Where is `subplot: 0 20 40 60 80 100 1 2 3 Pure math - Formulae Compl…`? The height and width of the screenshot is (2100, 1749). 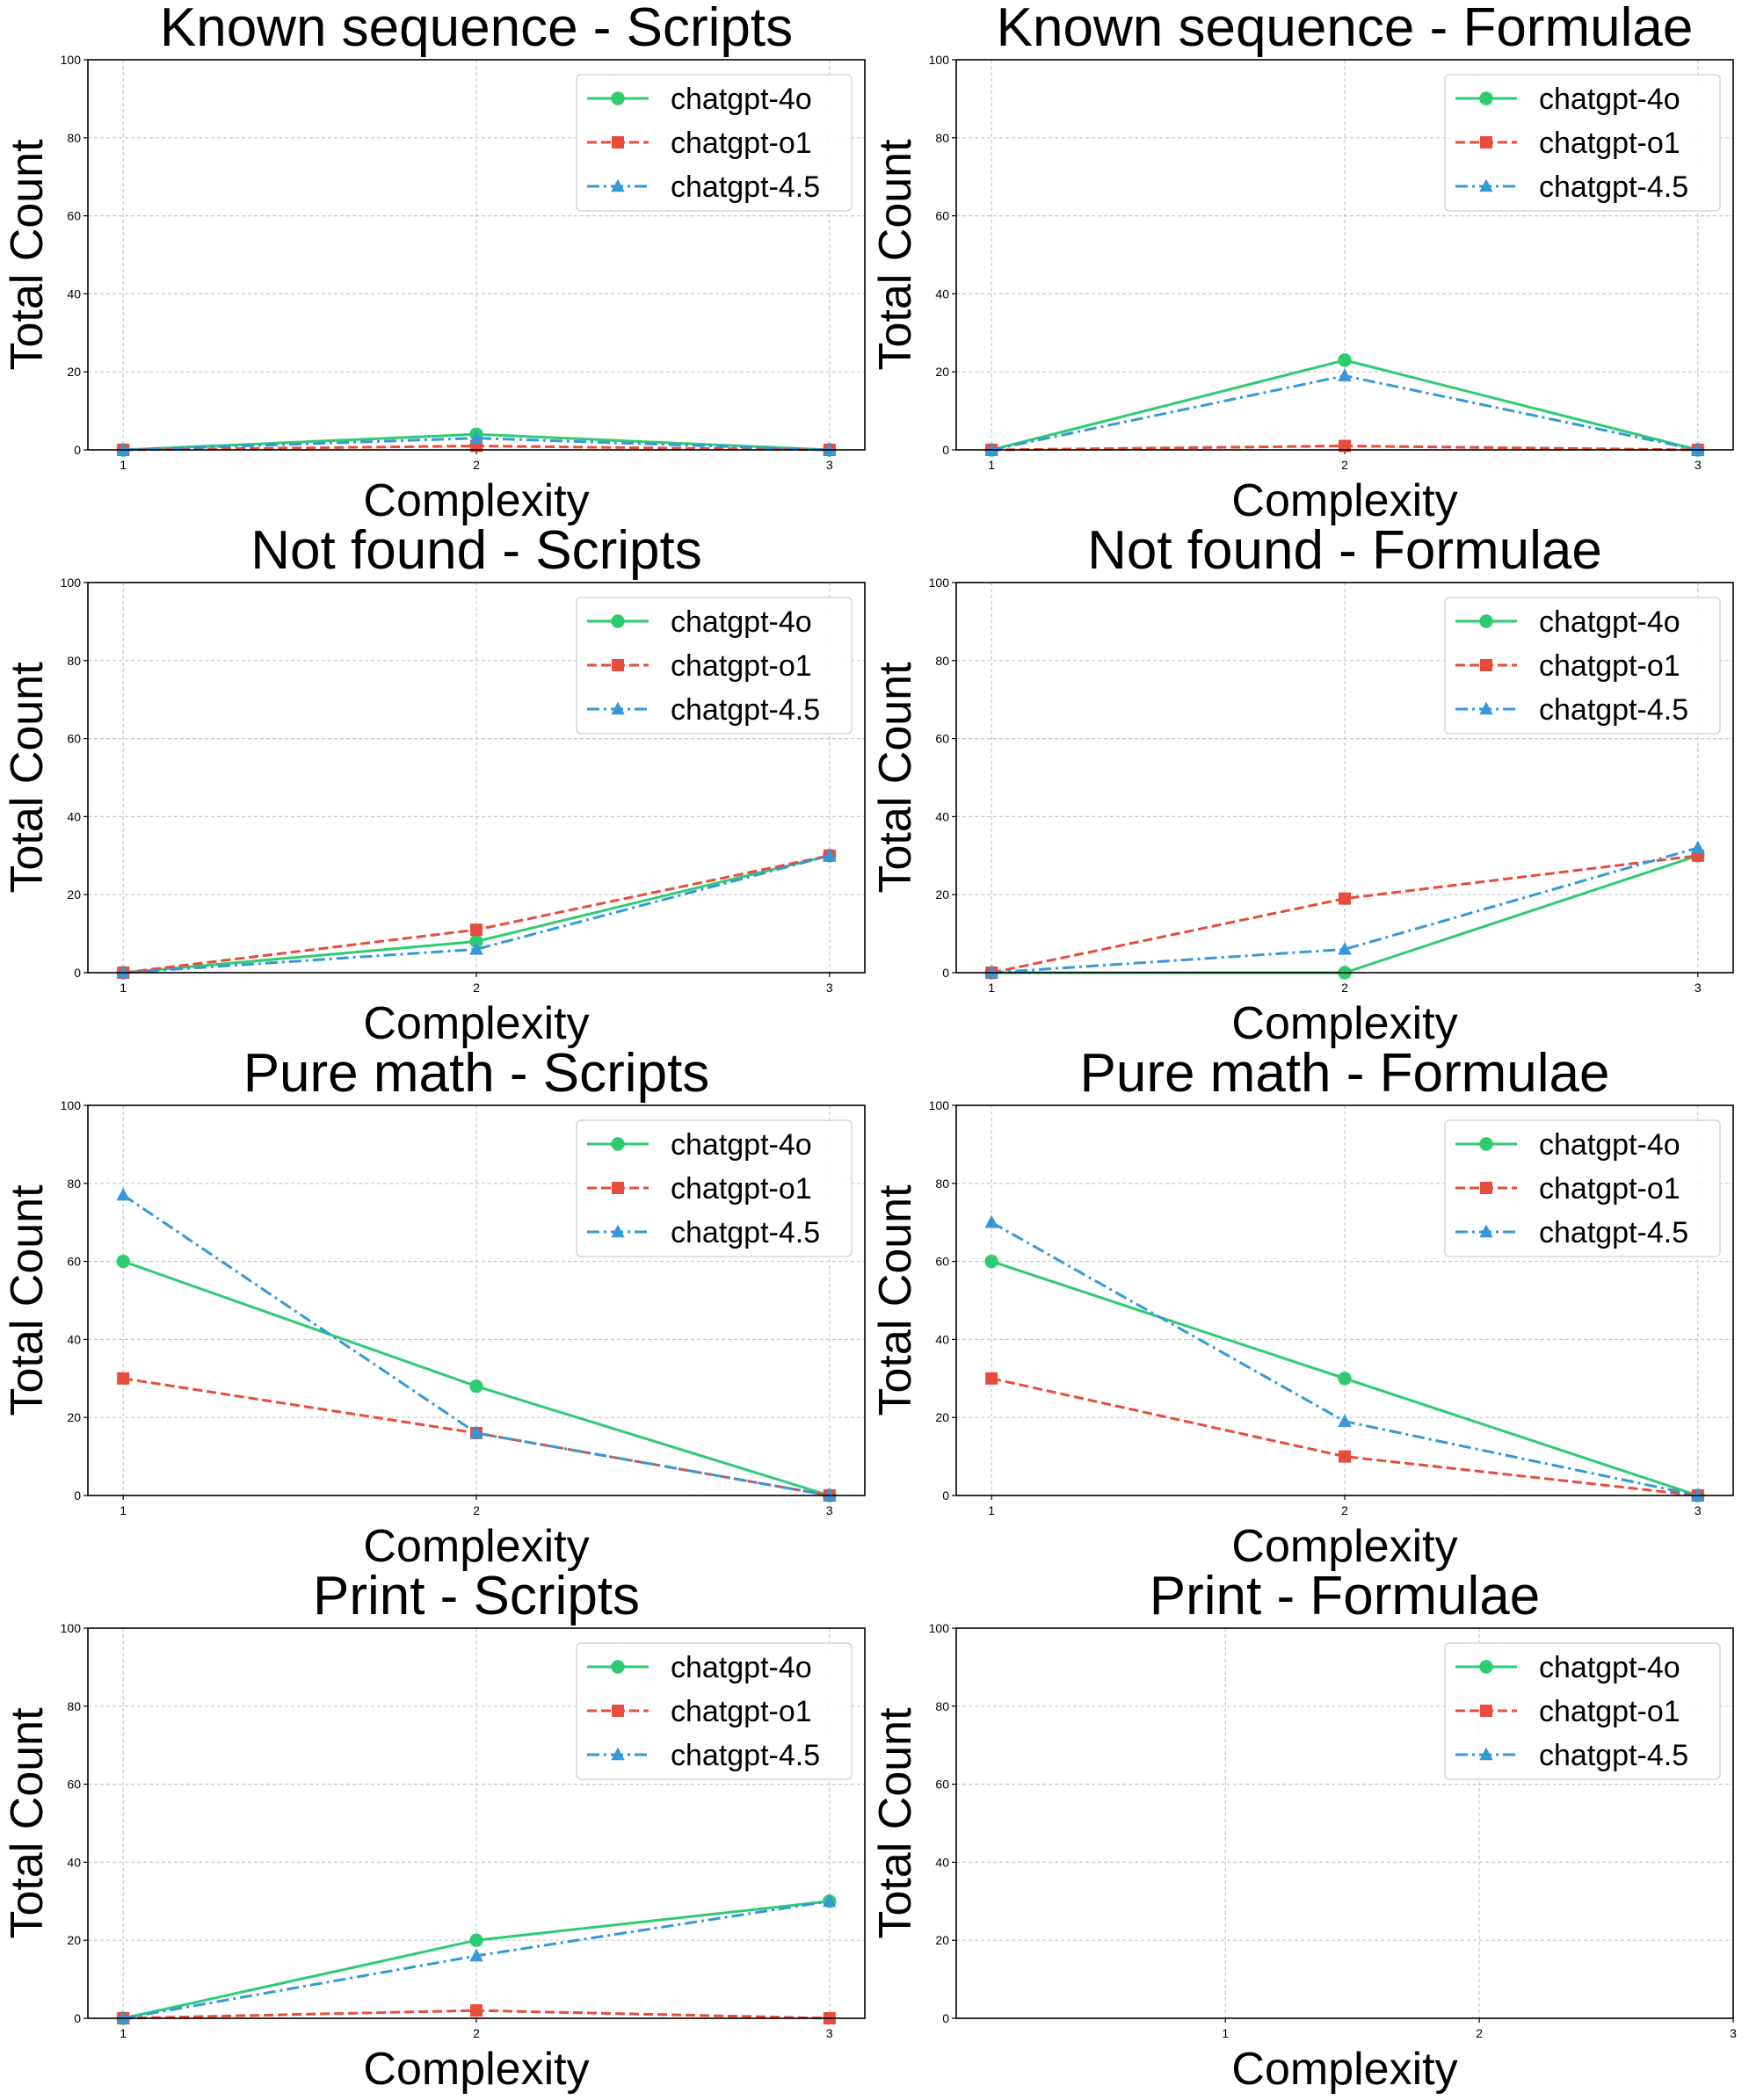
subplot: 0 20 40 60 80 100 1 2 3 Pure math - Formulae Compl… is located at coordinates (1302, 1307).